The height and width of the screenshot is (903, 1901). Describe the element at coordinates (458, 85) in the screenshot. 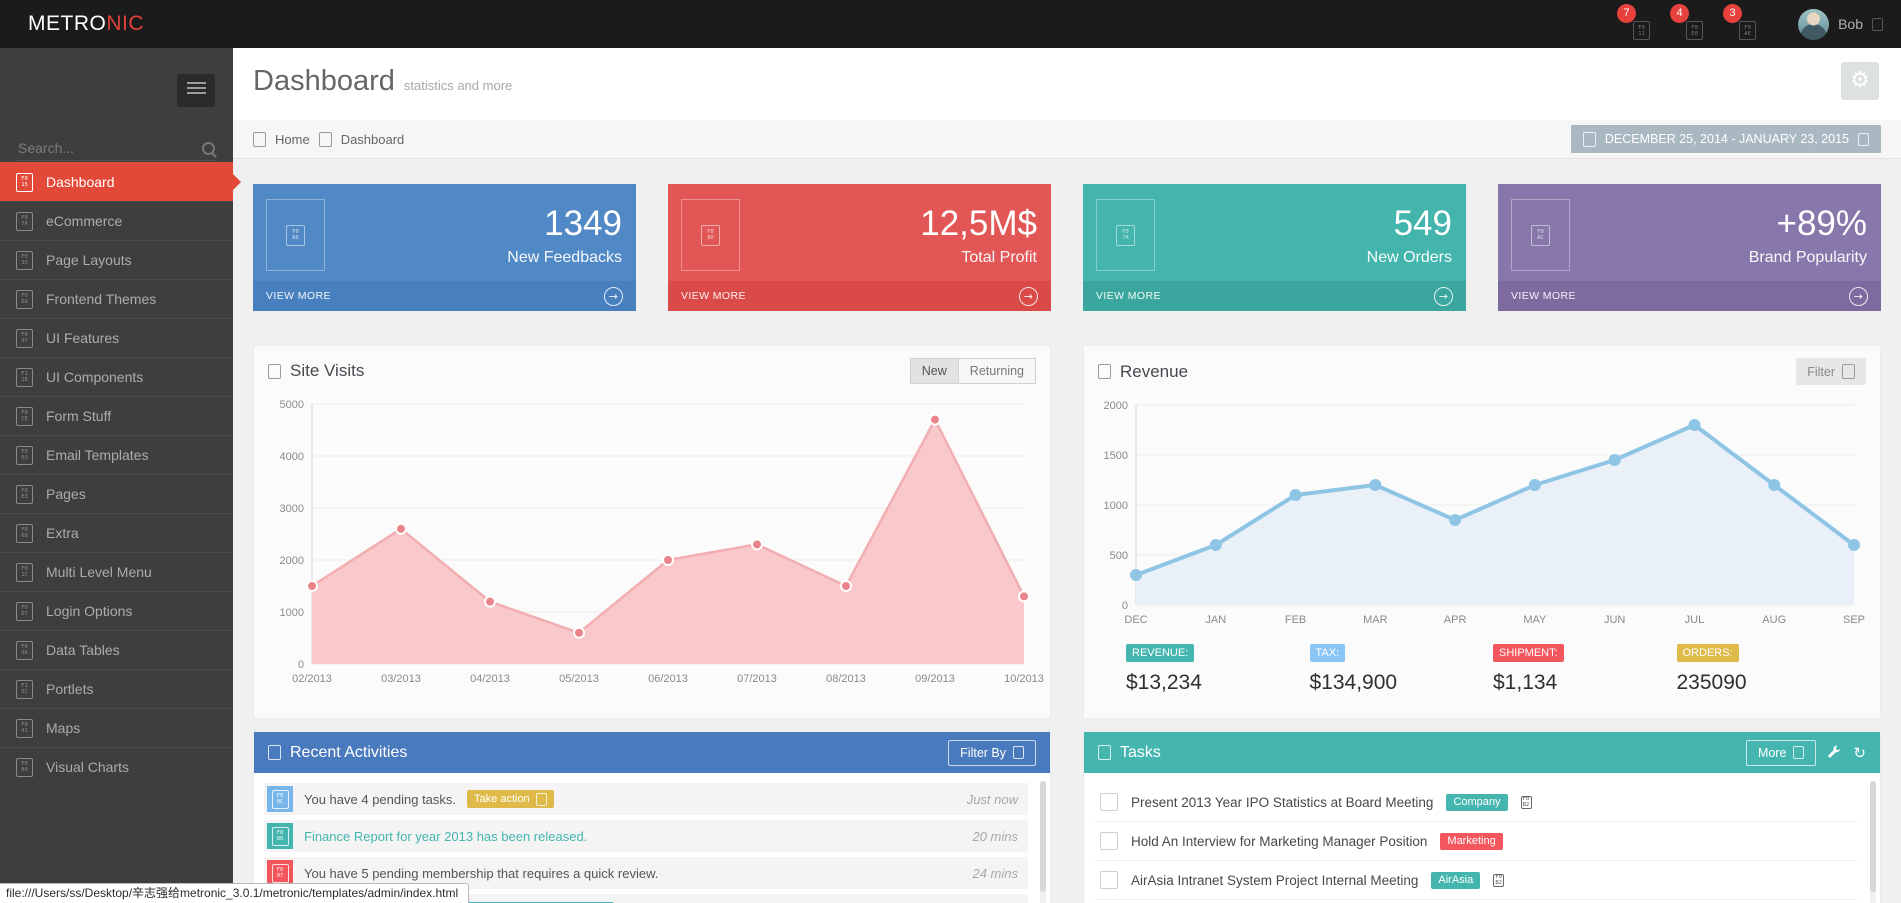

I see `page-subtitle: statistics and more` at that location.